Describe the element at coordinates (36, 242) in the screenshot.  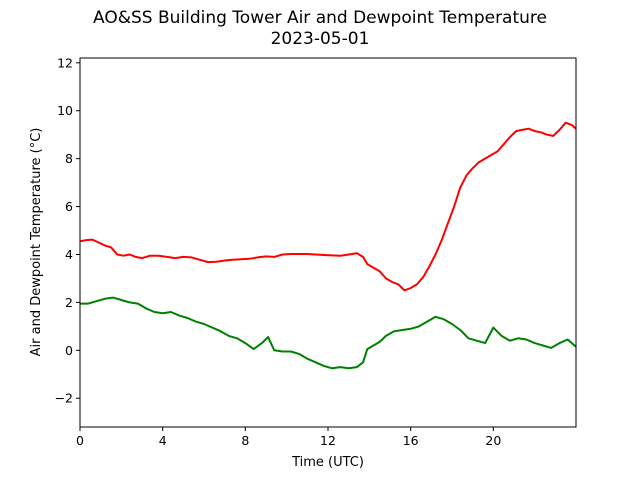
I see `y-axis-label: Air and Dewpoint Temperature (°C)` at that location.